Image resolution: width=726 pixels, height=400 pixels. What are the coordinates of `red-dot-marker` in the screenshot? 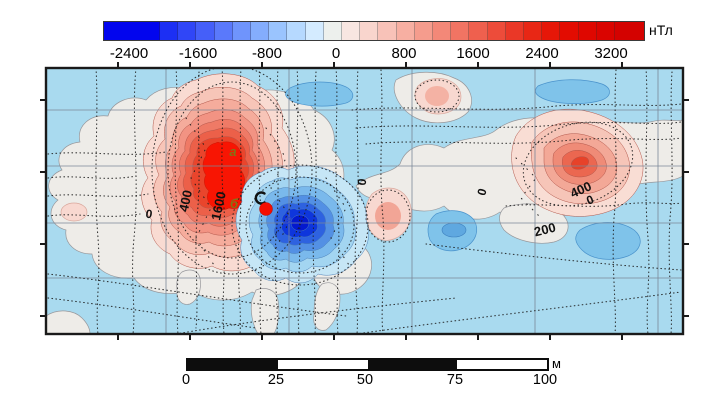 It's located at (266, 209).